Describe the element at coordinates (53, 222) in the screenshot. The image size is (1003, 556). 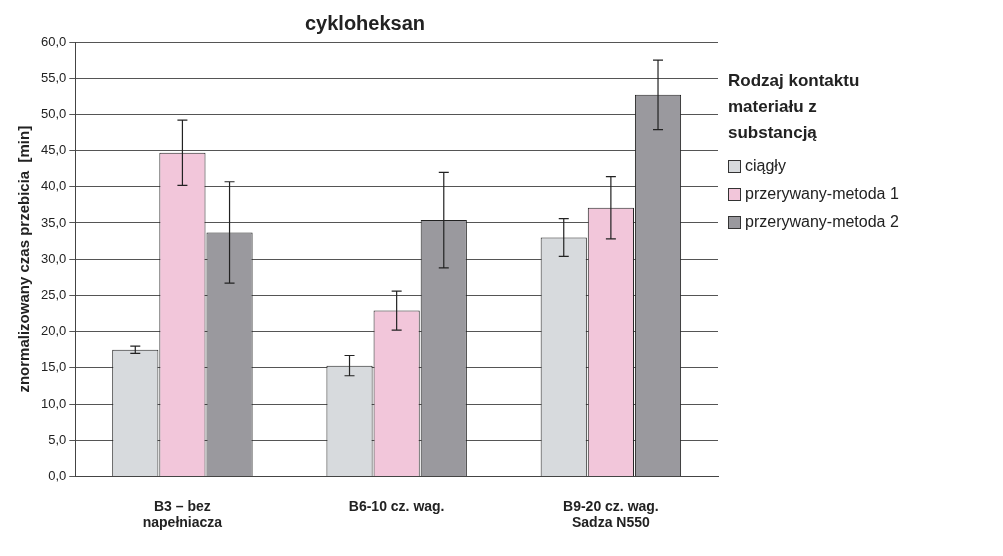
I see `y-tick-label: 35,0` at that location.